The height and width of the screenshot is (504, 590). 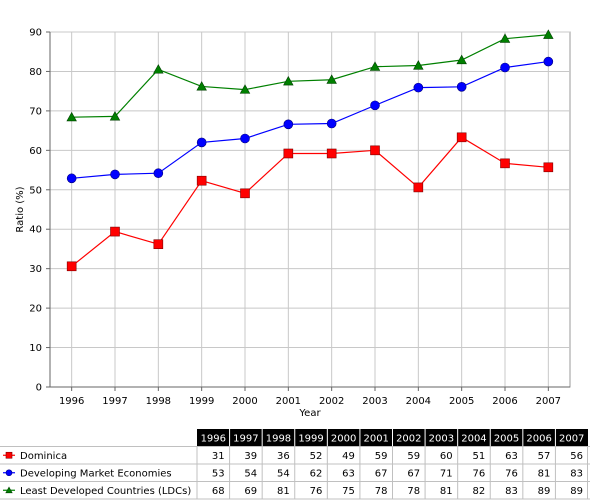 What do you see at coordinates (461, 401) in the screenshot?
I see `x-tick-label: 2005` at bounding box center [461, 401].